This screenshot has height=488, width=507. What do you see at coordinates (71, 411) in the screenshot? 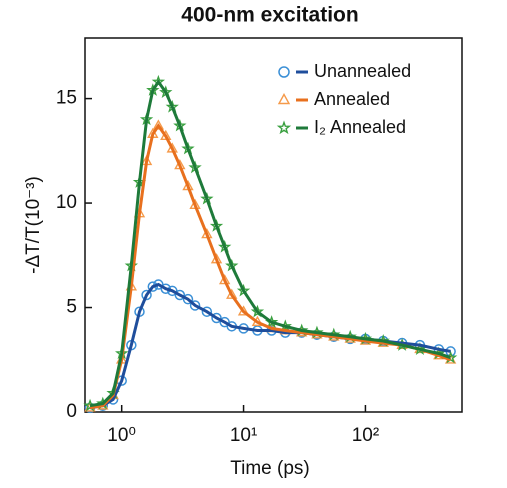
I see `y-tick-label: 0` at bounding box center [71, 411].